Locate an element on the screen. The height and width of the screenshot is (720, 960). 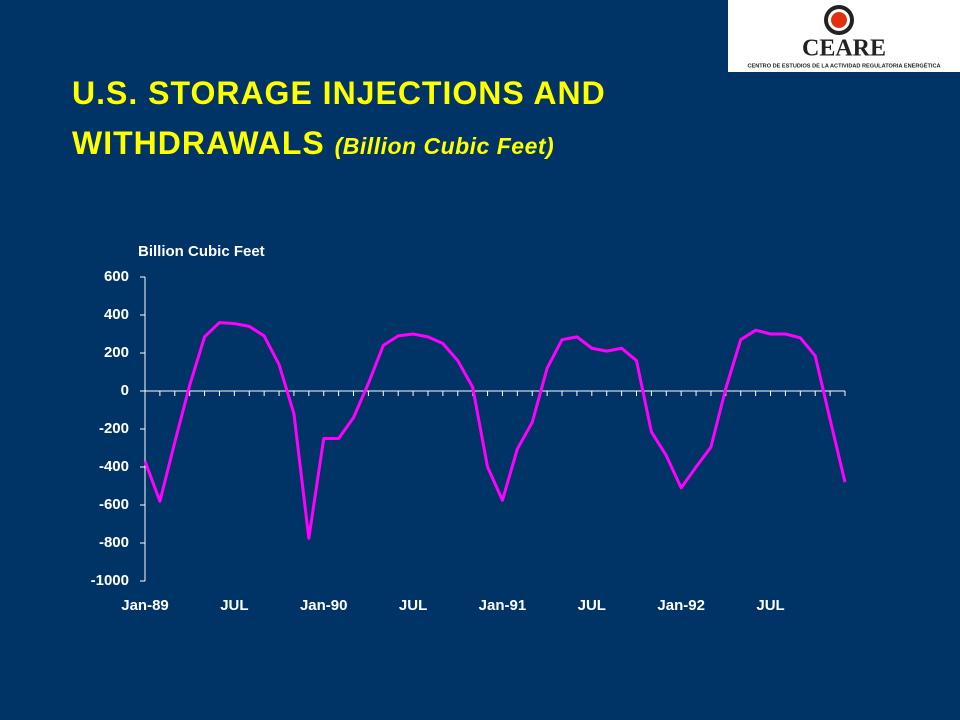
x-tick-label: Jan-92 is located at coordinates (681, 605).